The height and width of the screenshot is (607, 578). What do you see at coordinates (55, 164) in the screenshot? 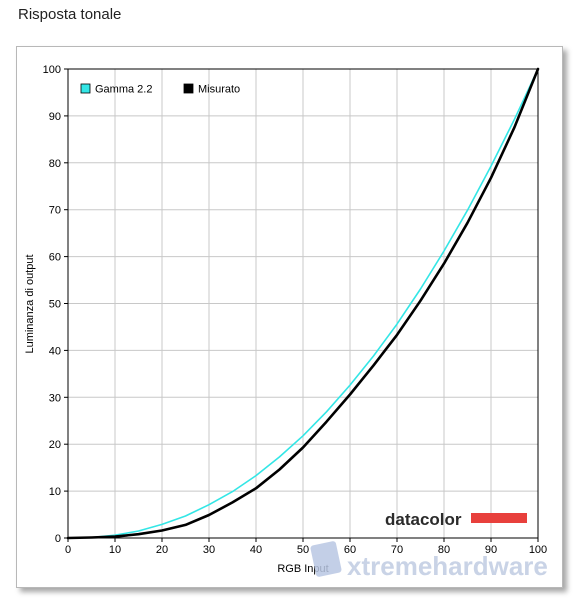
I see `y-tick-label: 80` at bounding box center [55, 164].